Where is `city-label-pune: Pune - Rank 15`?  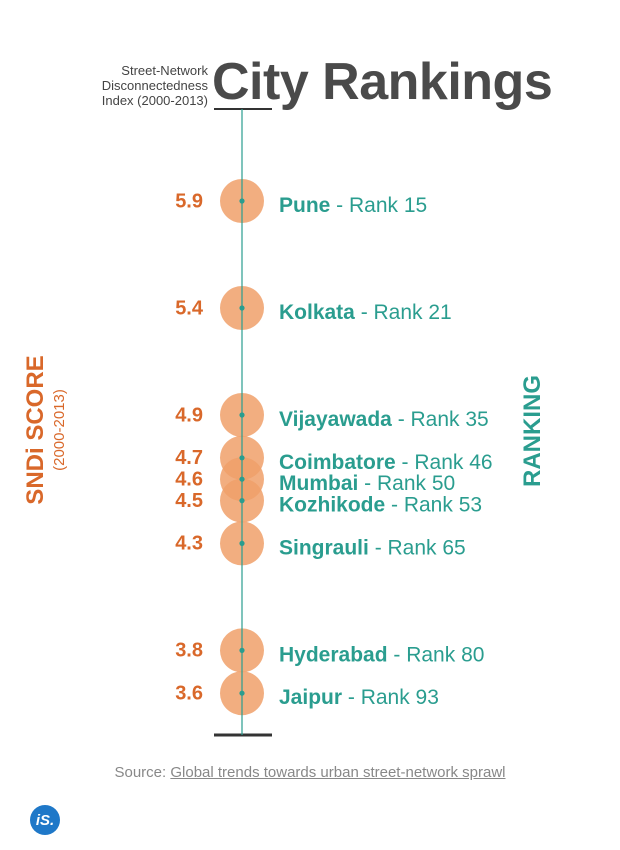
city-label-pune: Pune - Rank 15 is located at coordinates (353, 205).